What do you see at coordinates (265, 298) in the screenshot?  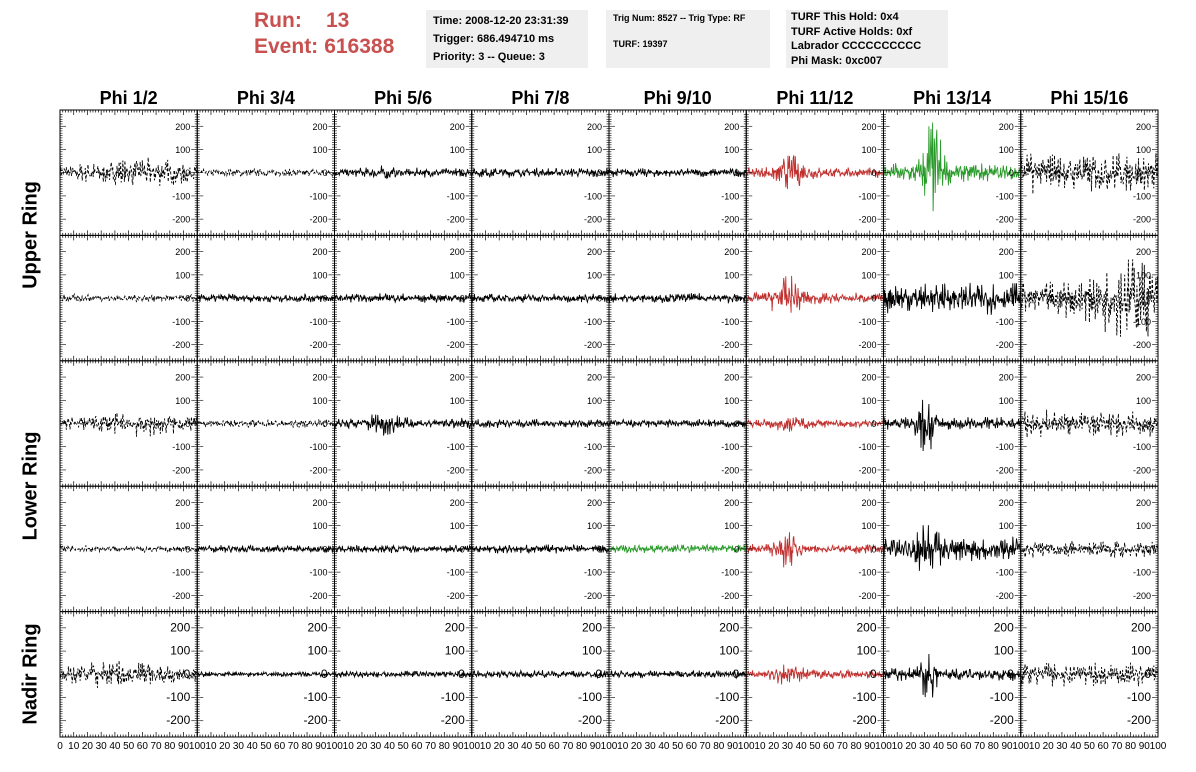 I see `waveform-r2-c2` at bounding box center [265, 298].